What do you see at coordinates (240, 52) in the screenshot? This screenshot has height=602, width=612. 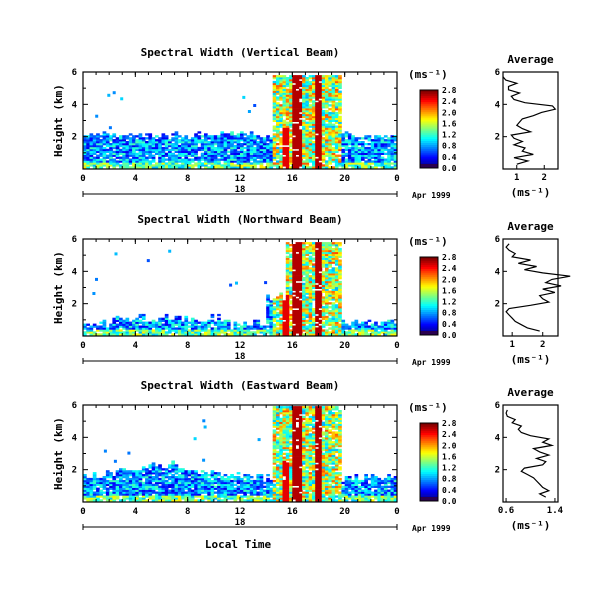 I see `panel-title: Spectral Width (Vertical Beam)` at bounding box center [240, 52].